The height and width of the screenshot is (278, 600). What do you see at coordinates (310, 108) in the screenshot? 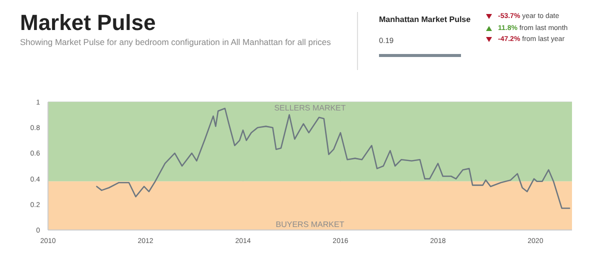
I see `band-label: SELLERS MARKET` at bounding box center [310, 108].